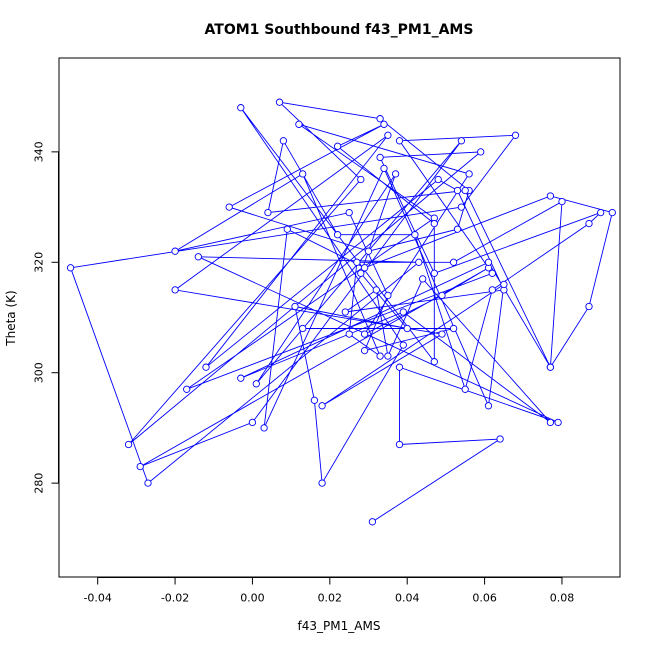 The height and width of the screenshot is (650, 650). Describe the element at coordinates (97, 598) in the screenshot. I see `x-tick-label: -0.04` at that location.